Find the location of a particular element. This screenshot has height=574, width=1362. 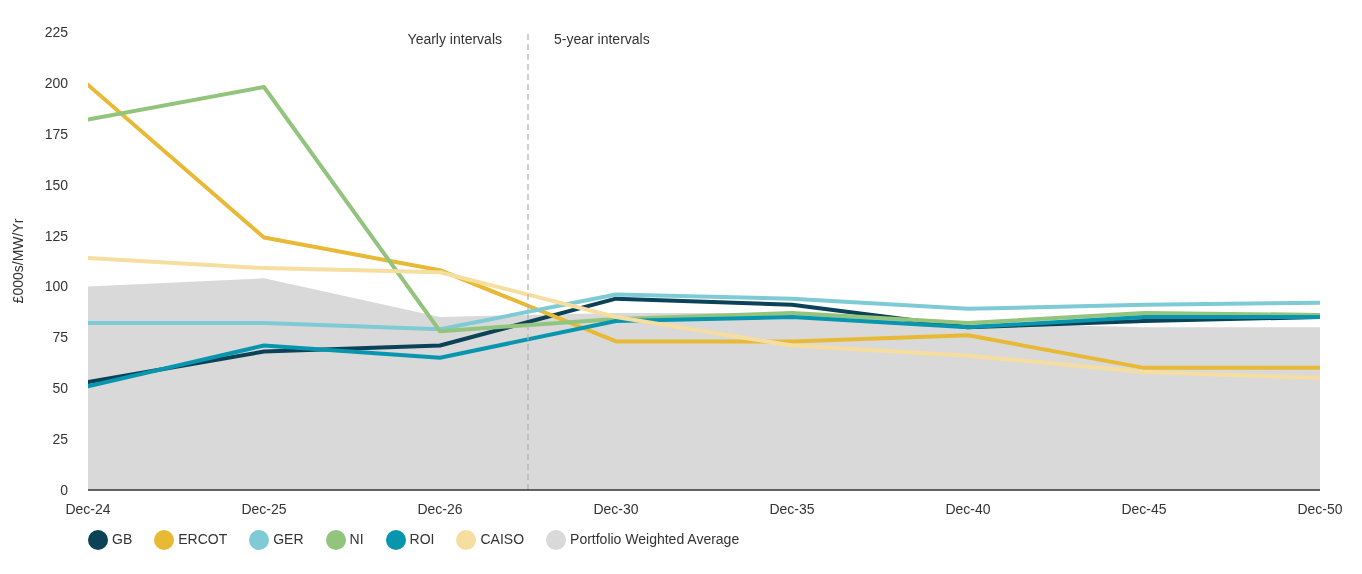

y-tick-label: 200 is located at coordinates (56, 82).